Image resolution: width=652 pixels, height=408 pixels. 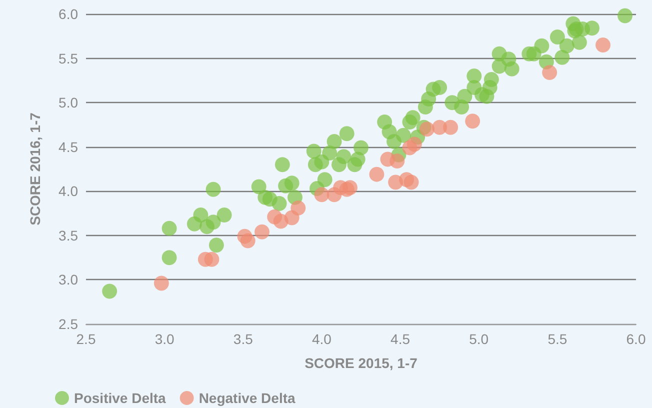 I want to click on y-tick-label: 6.0, so click(x=68, y=14).